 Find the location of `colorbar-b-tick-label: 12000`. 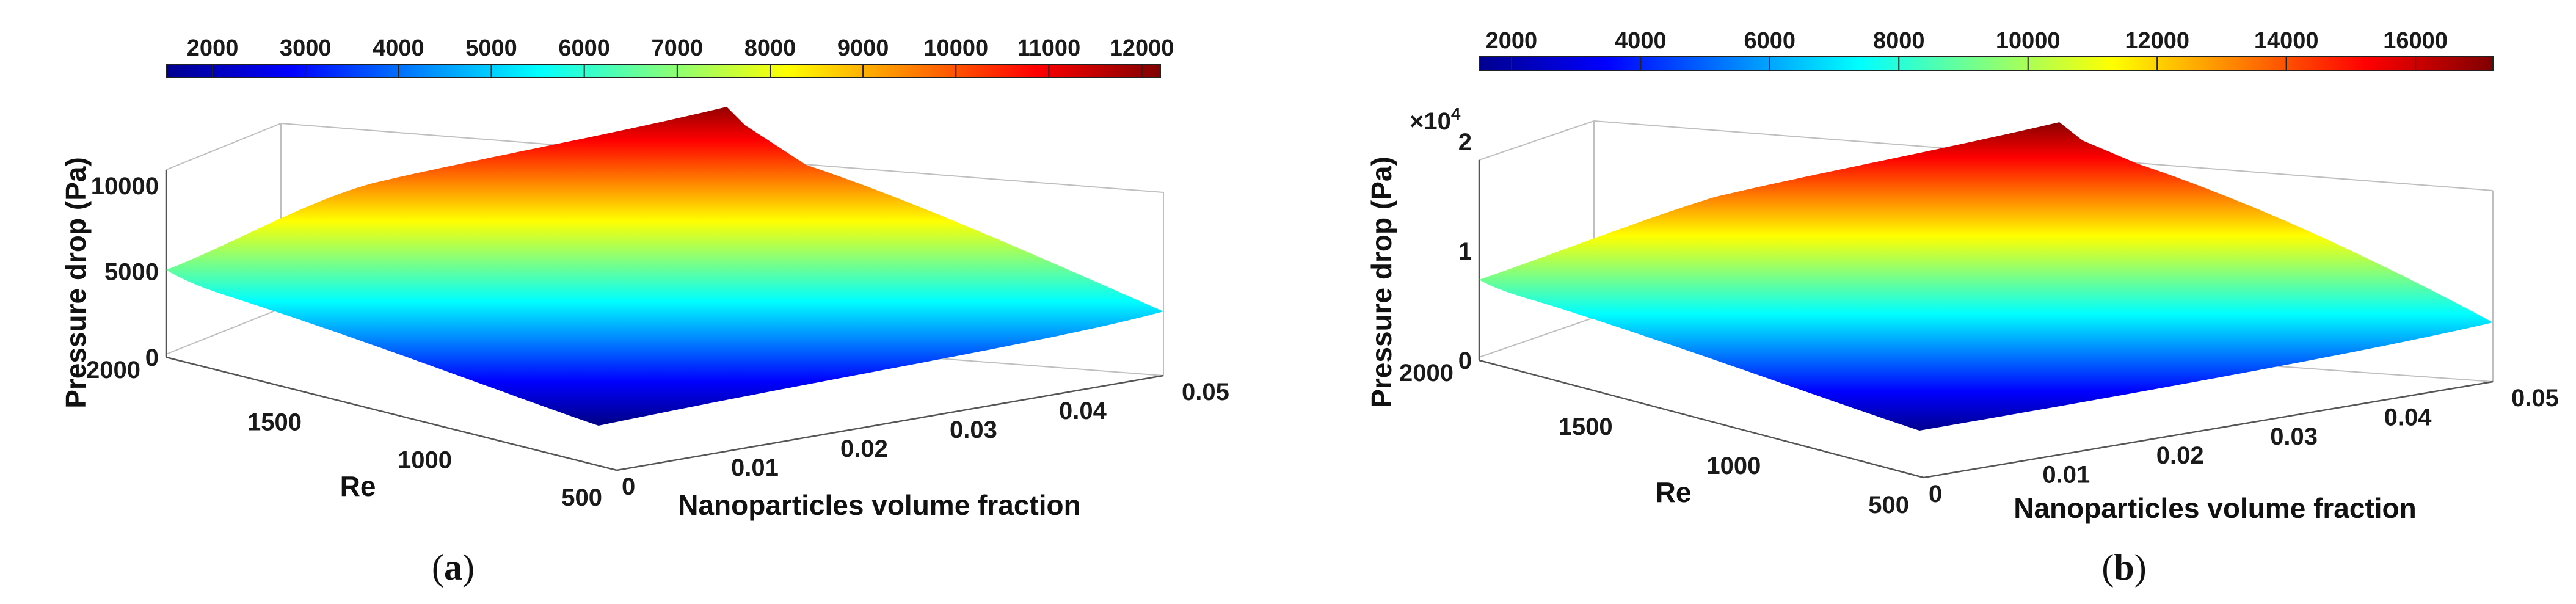

colorbar-b-tick-label: 12000 is located at coordinates (2157, 41).